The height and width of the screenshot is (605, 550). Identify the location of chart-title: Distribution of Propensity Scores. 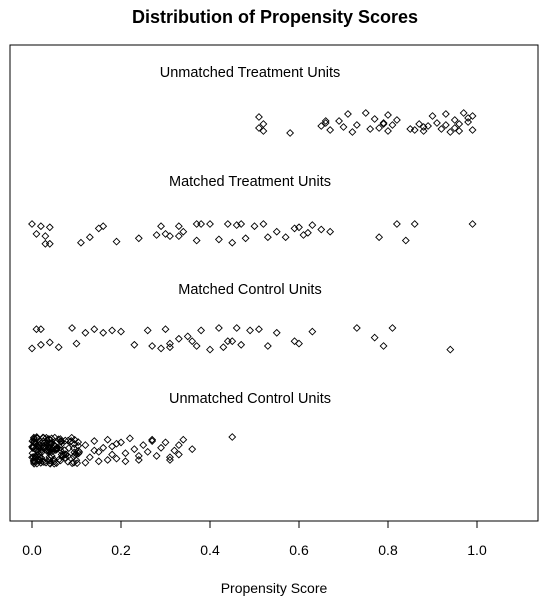
(275, 17).